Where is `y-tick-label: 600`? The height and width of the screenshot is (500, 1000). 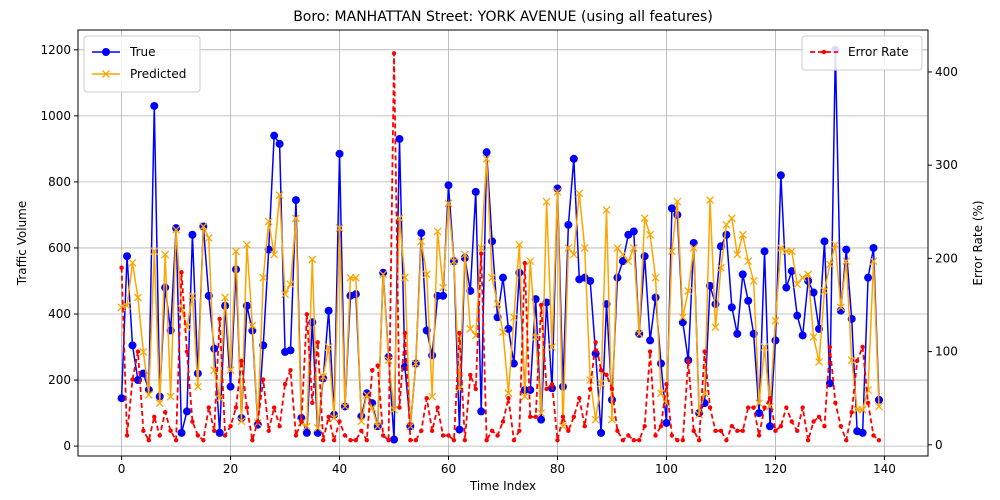 y-tick-label: 600 is located at coordinates (59, 248).